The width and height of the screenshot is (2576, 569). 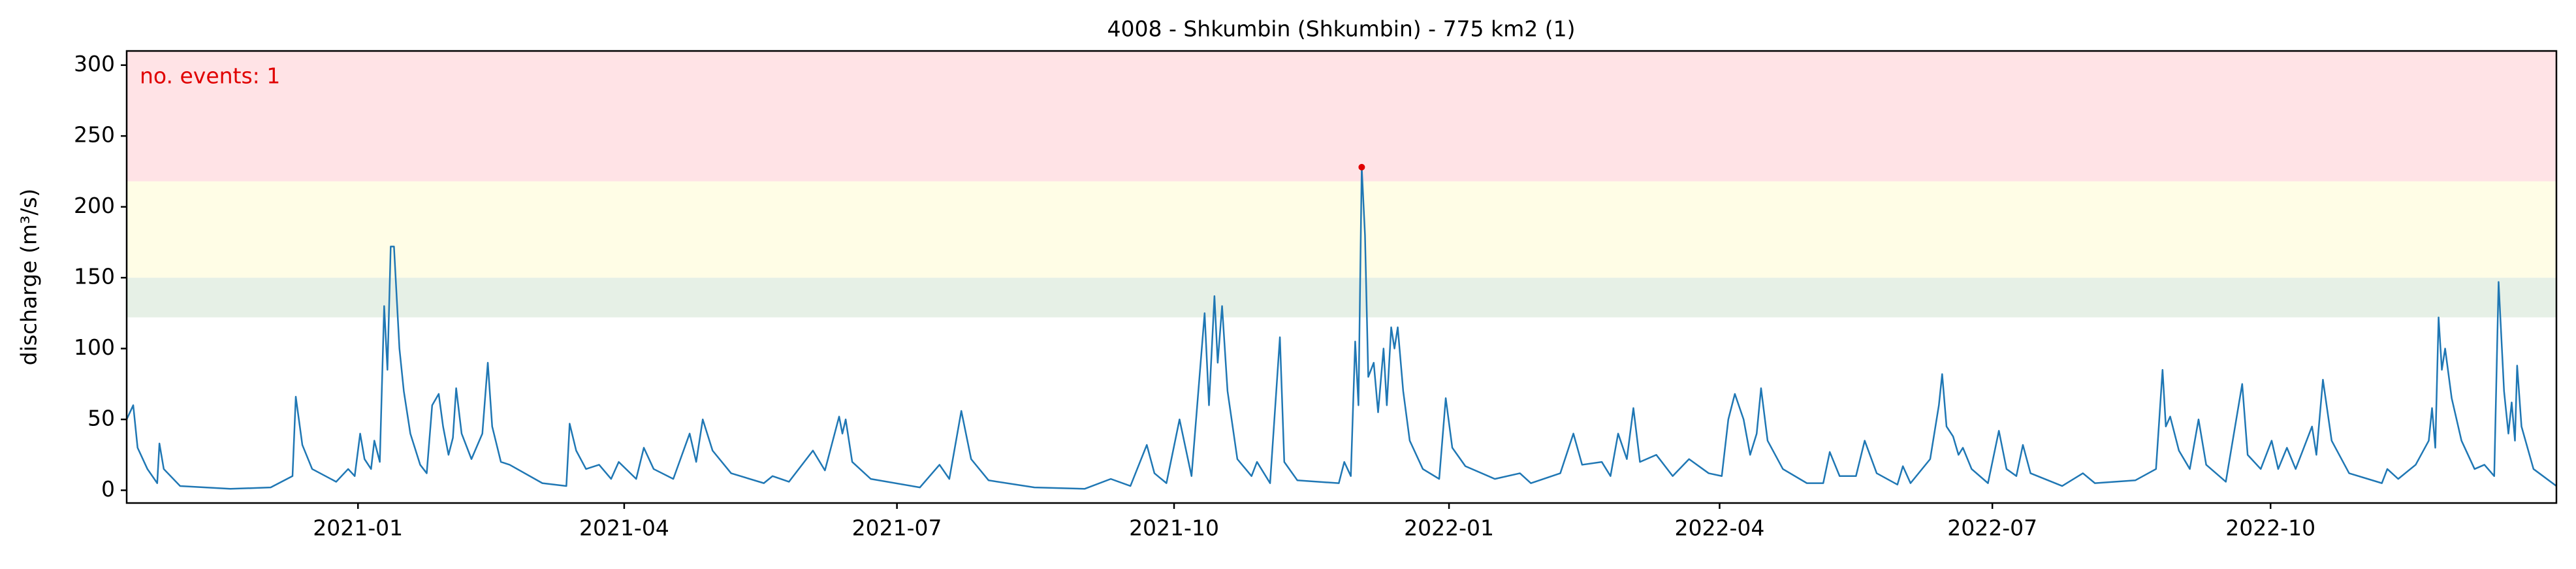 I want to click on y-tick-label: 50, so click(x=101, y=418).